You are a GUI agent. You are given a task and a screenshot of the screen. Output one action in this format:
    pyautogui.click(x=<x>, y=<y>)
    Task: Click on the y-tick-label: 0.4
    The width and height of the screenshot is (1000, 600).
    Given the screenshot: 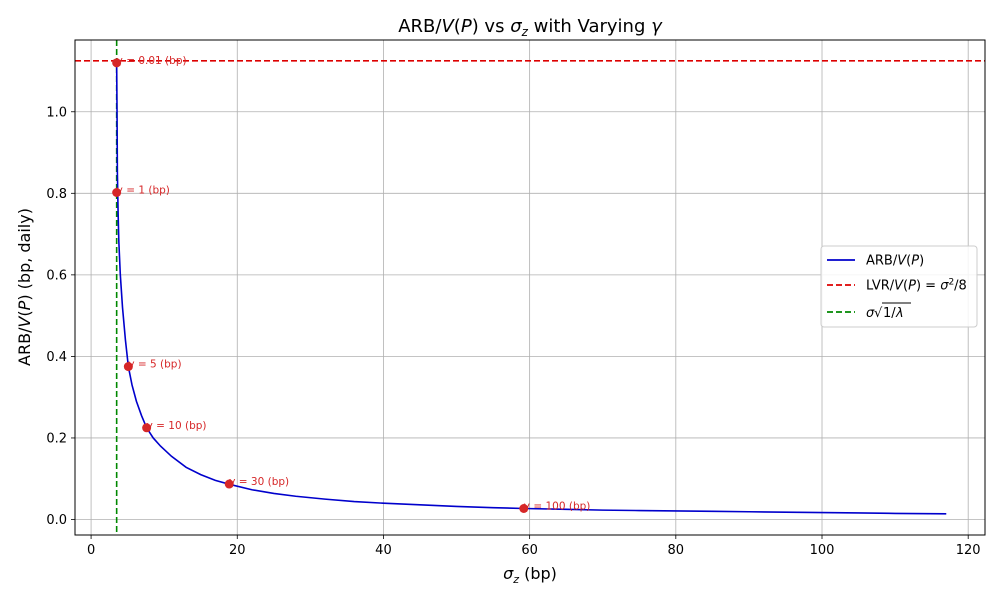 What is the action you would take?
    pyautogui.click(x=56, y=357)
    